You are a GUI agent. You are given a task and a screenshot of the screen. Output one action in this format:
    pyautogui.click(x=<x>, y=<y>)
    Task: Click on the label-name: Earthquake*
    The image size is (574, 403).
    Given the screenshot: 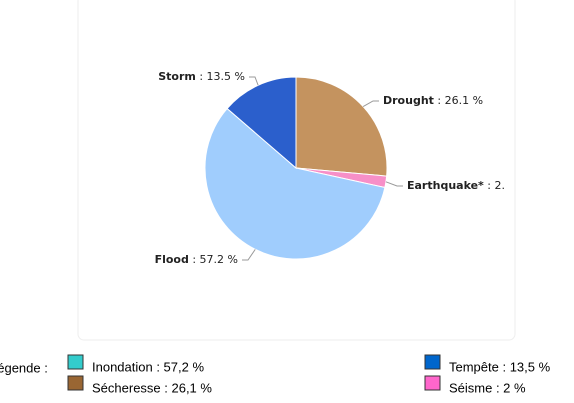 What is the action you would take?
    pyautogui.click(x=445, y=185)
    